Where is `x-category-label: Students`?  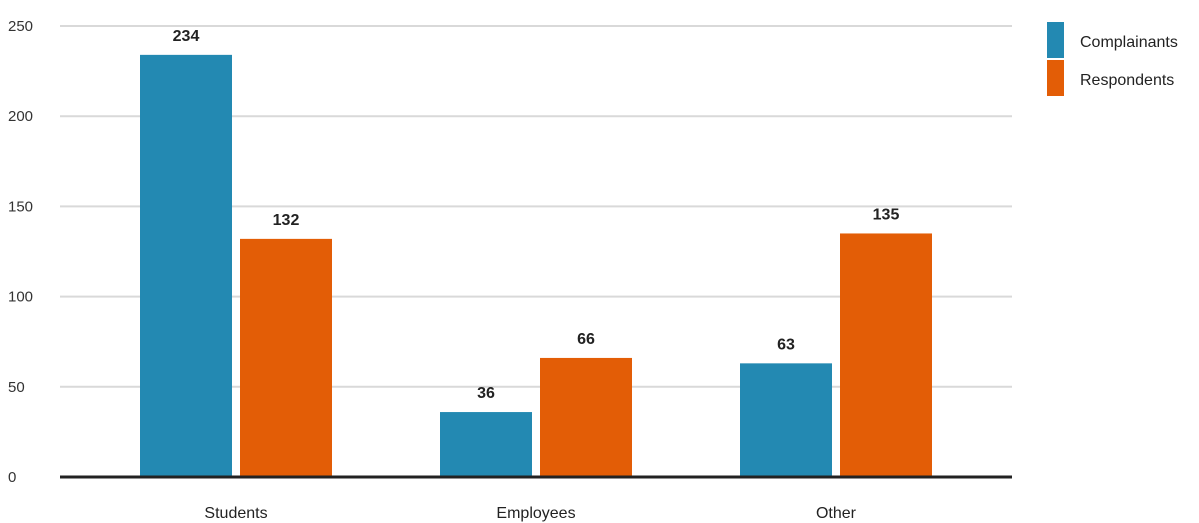
x-category-label: Students is located at coordinates (235, 513).